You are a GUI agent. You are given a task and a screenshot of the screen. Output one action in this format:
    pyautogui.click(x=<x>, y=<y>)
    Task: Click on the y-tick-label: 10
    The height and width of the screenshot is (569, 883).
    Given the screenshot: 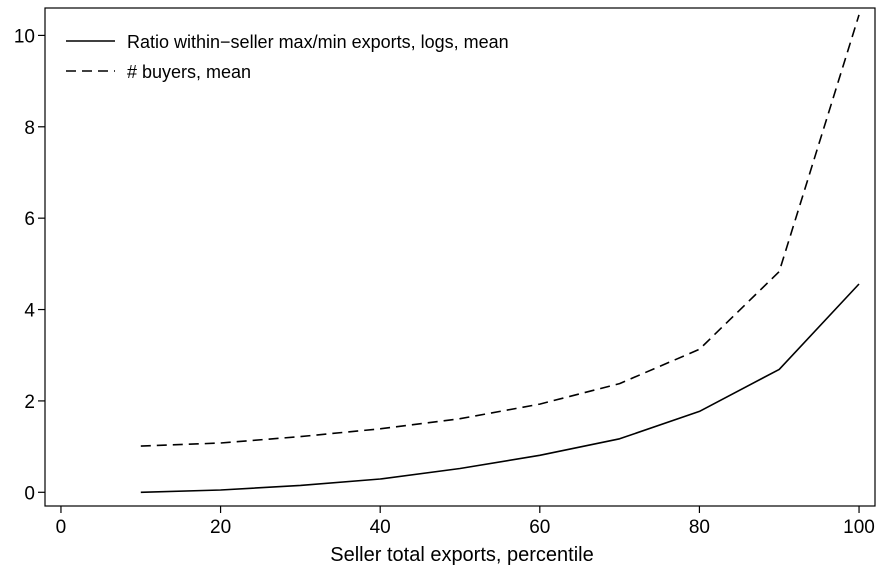 What is the action you would take?
    pyautogui.click(x=24, y=36)
    